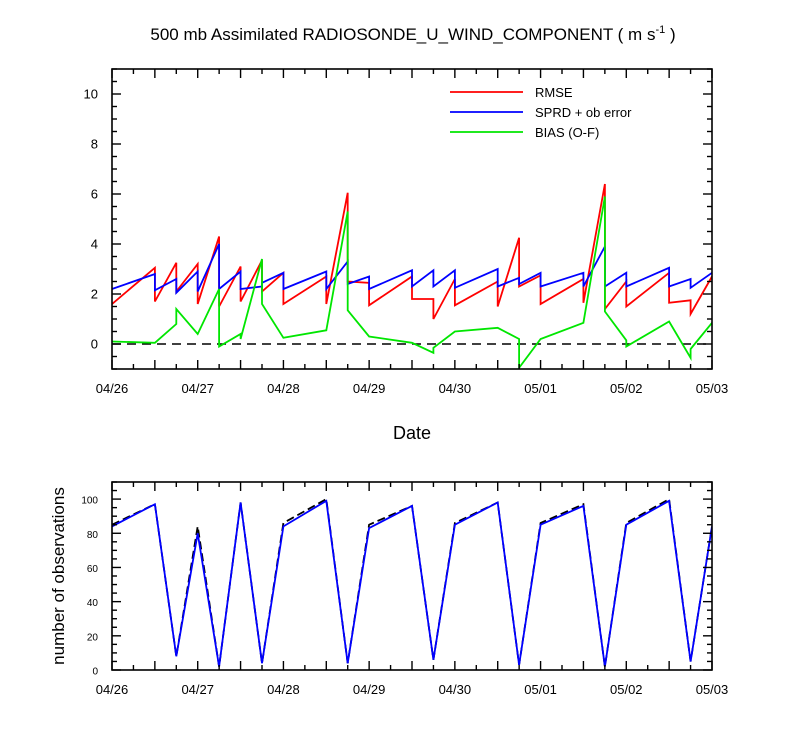 The image size is (800, 750). What do you see at coordinates (567, 132) in the screenshot?
I see `legend-label-2: BIAS (O-F)` at bounding box center [567, 132].